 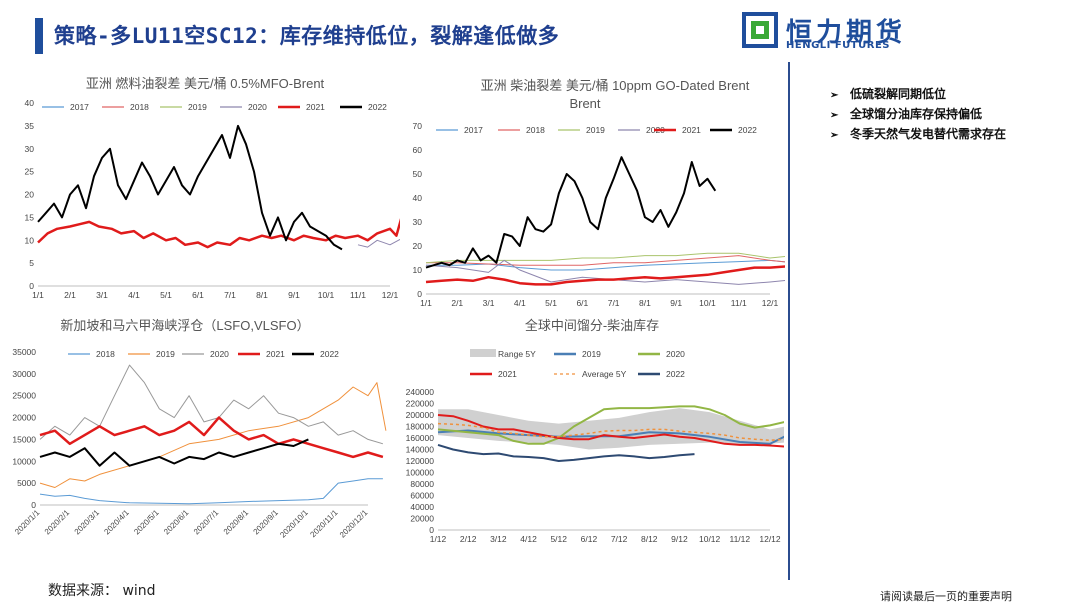 What do you see at coordinates (592, 325) in the screenshot?
I see `chart-title: 全球中间馏分-柴油库存` at bounding box center [592, 325].